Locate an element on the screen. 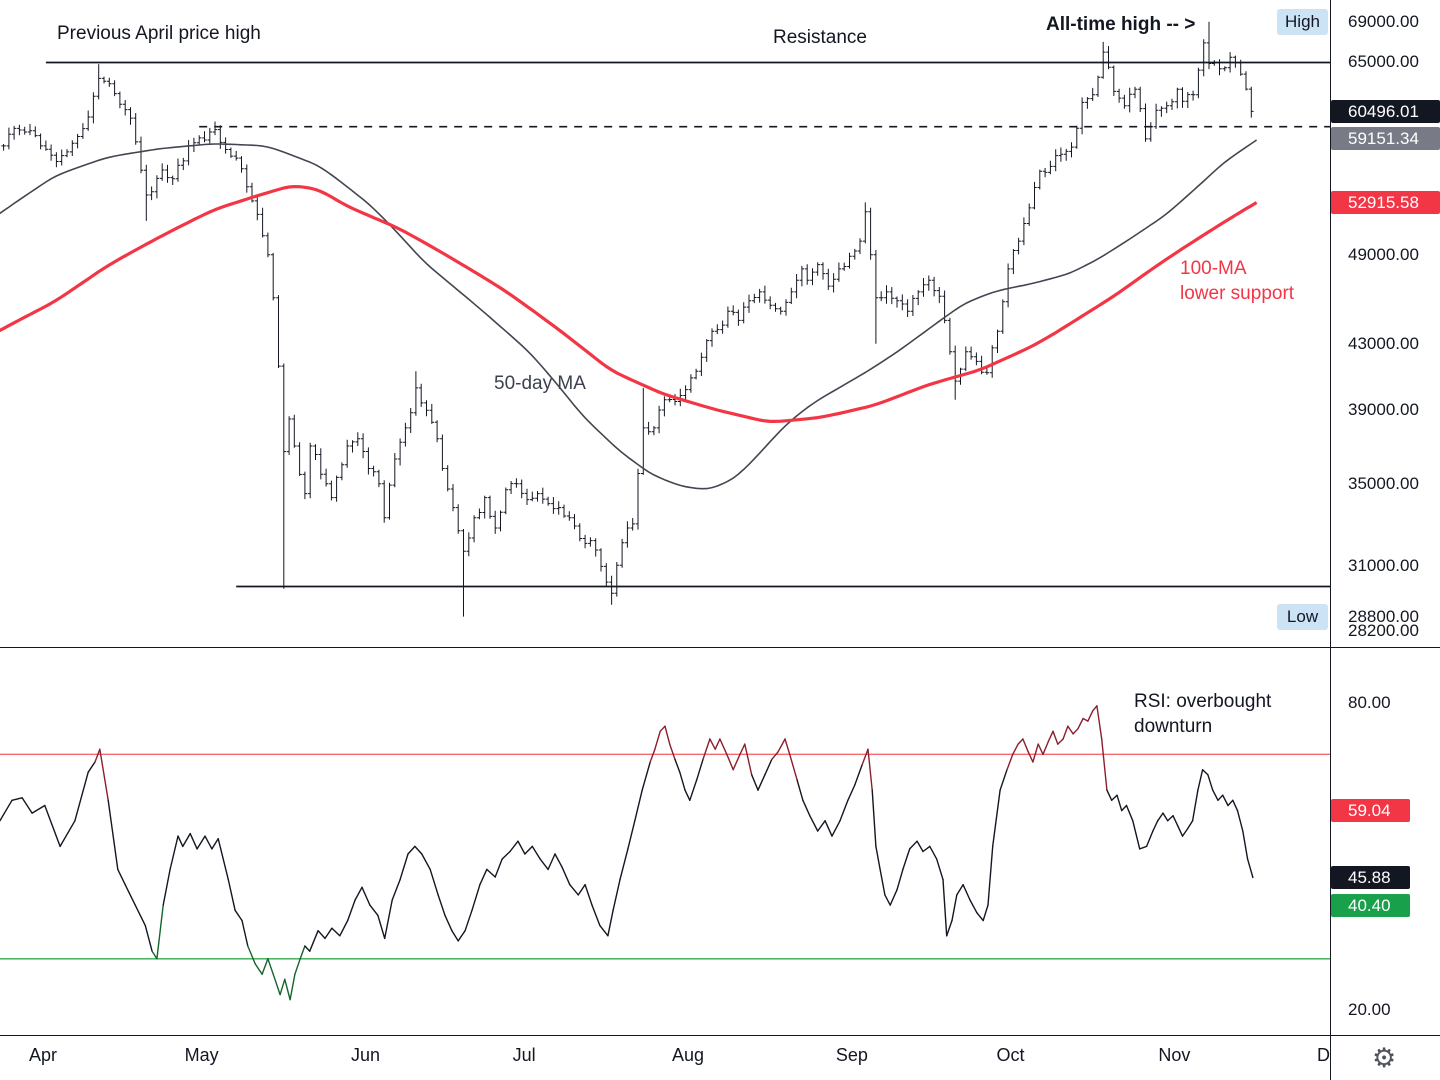 The width and height of the screenshot is (1440, 1080). price-axis-tick: 69000.00 is located at coordinates (1383, 21).